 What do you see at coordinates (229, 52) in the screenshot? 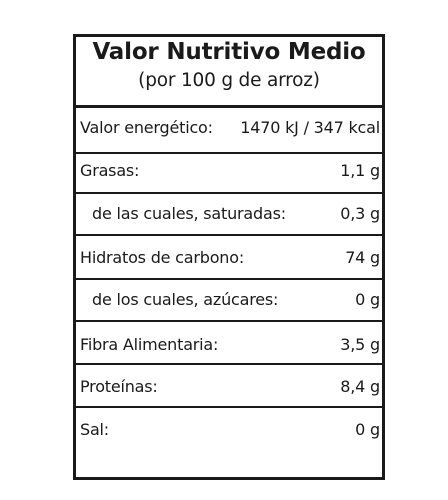
I see `table-title: Valor Nutritivo Medio` at bounding box center [229, 52].